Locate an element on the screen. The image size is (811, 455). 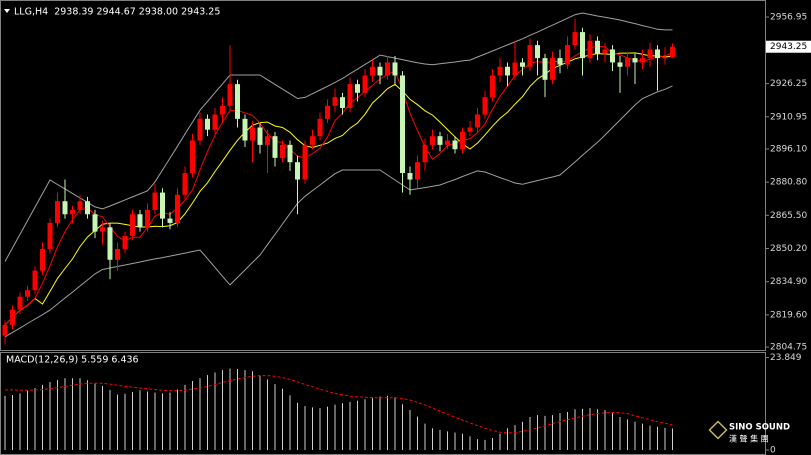
menu-arrow is located at coordinates (7, 11).